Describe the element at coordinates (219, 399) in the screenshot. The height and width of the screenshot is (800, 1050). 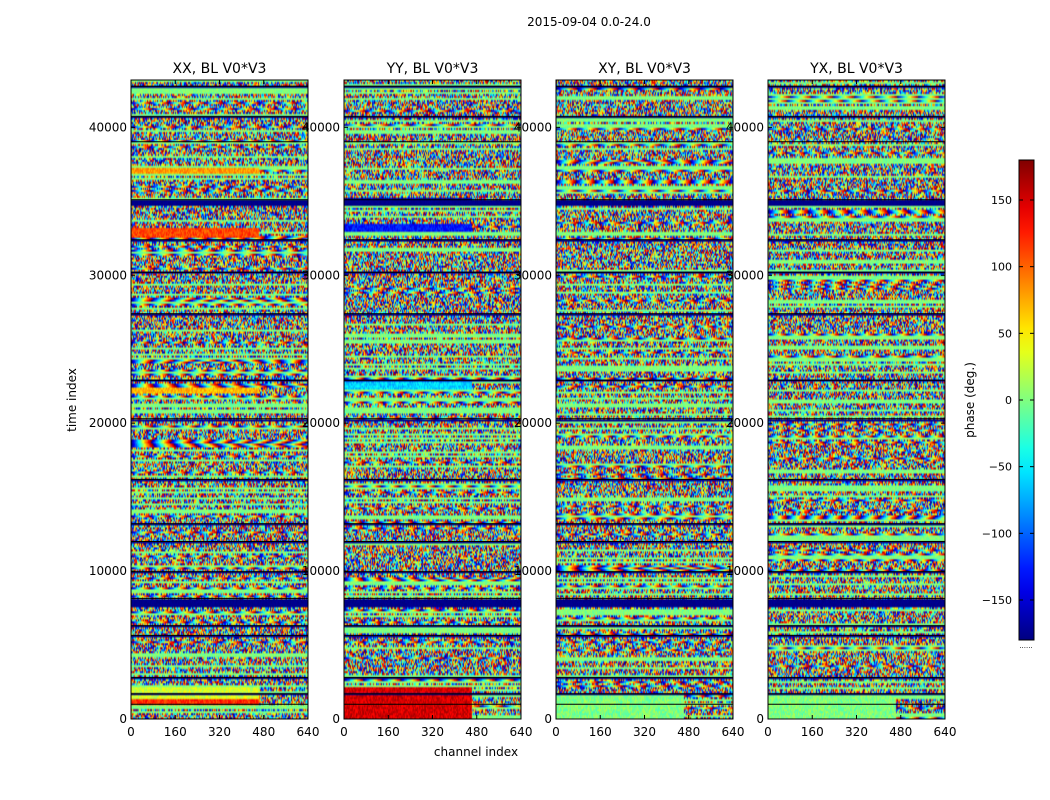
I see `panel-xx-phase-image` at that location.